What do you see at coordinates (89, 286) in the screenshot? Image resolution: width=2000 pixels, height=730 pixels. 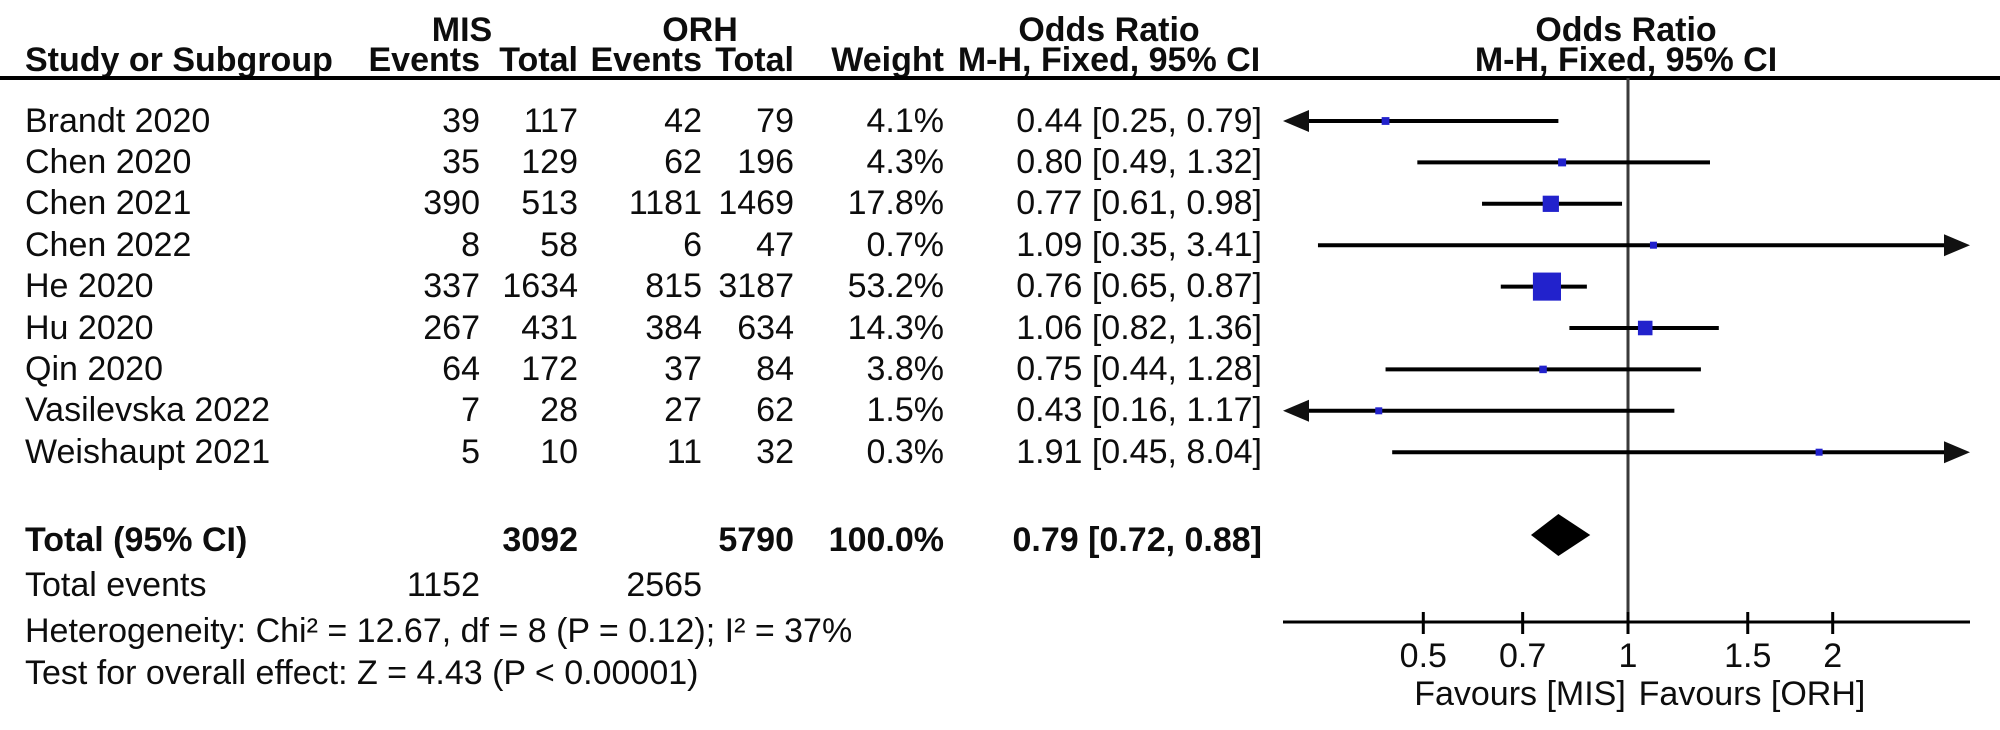 I see `study-label: He 2020` at bounding box center [89, 286].